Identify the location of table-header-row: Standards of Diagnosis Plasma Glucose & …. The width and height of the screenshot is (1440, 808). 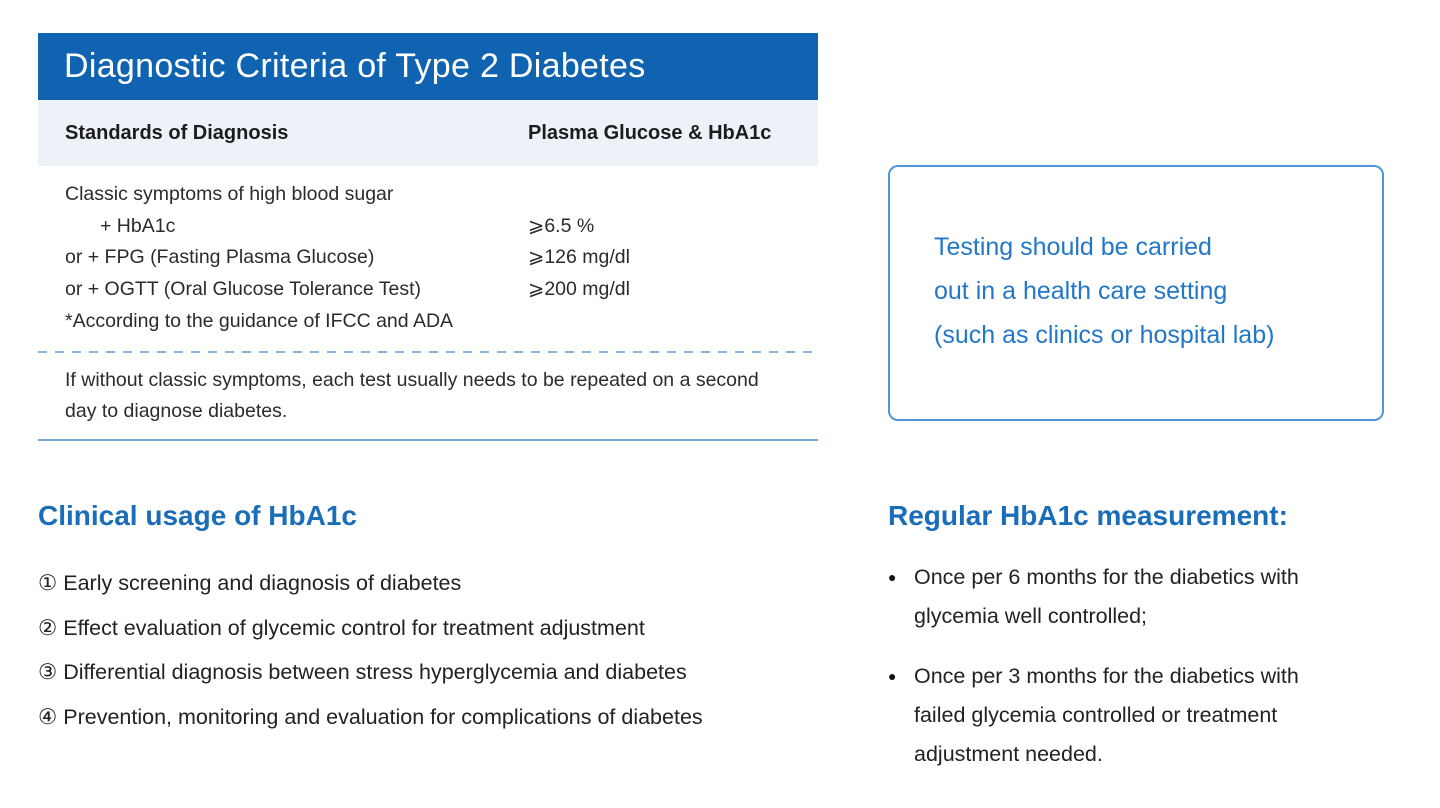
(428, 133).